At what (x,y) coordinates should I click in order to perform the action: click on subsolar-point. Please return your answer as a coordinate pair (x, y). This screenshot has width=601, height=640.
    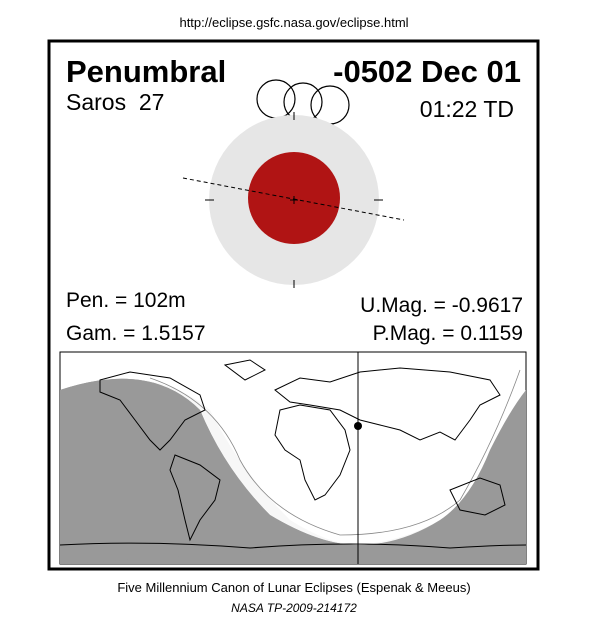
    Looking at the image, I should click on (358, 426).